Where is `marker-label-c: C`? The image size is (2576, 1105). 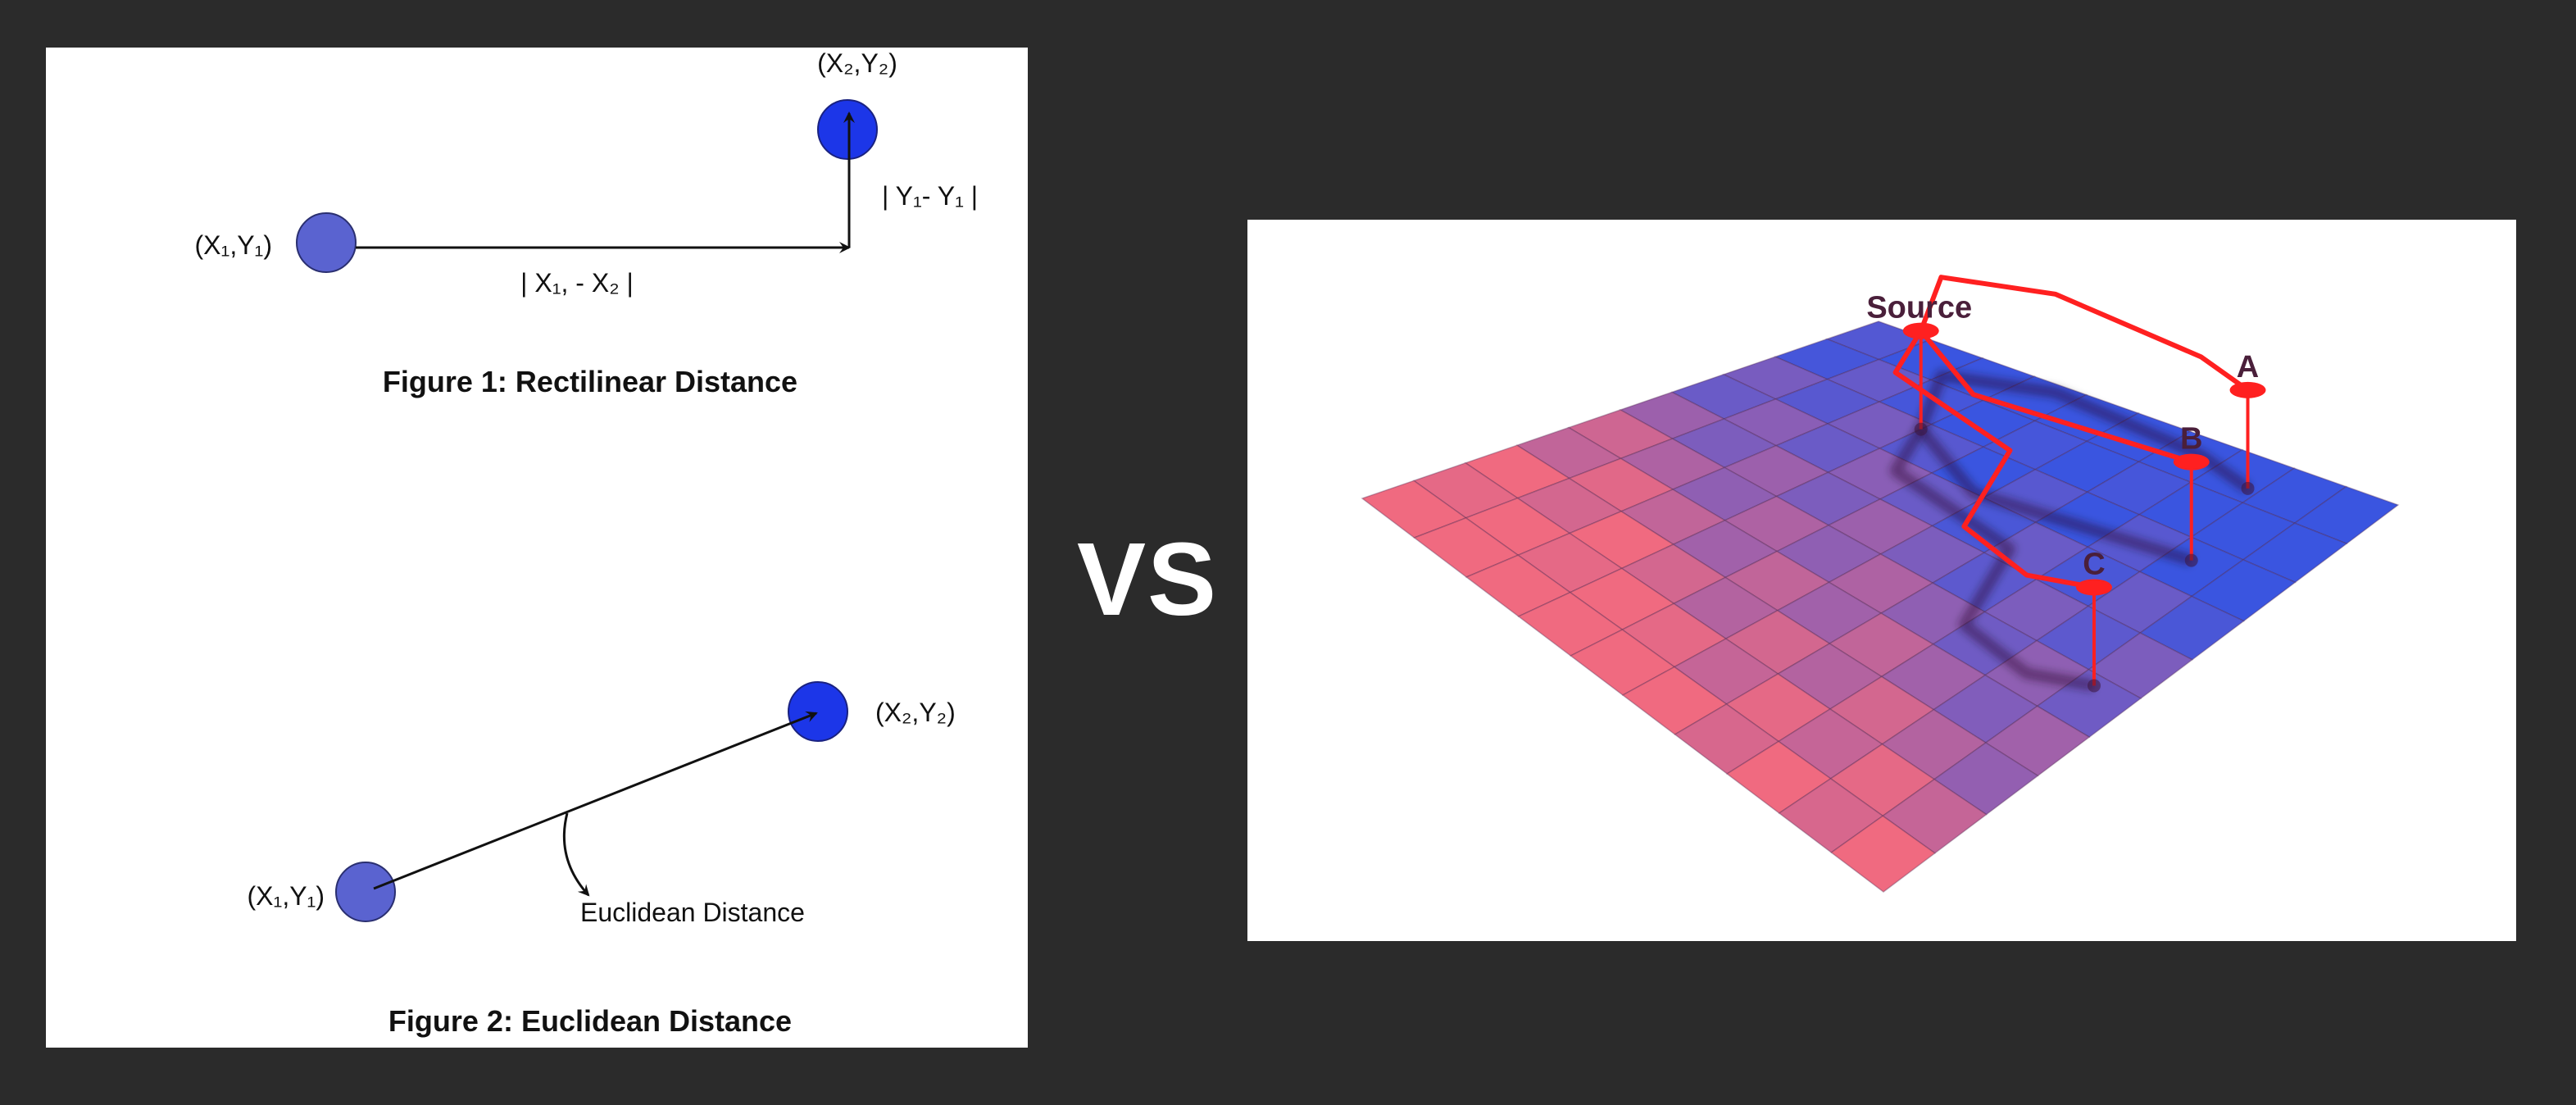 marker-label-c: C is located at coordinates (2094, 564).